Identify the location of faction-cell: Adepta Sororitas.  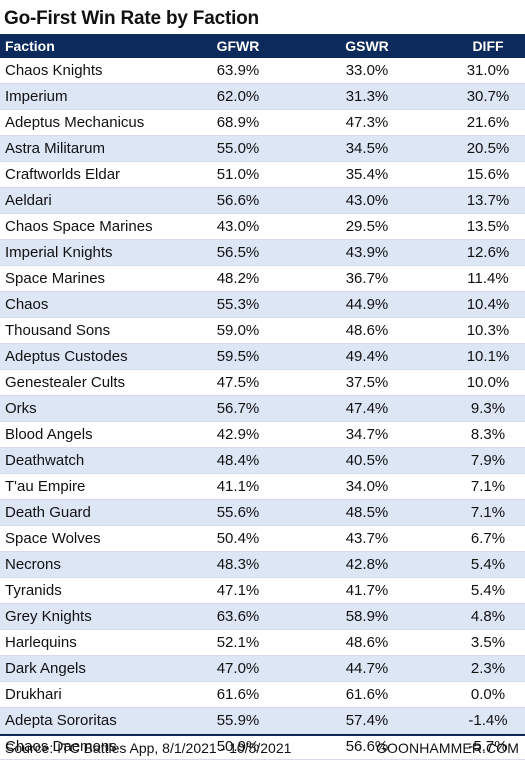
(94, 720).